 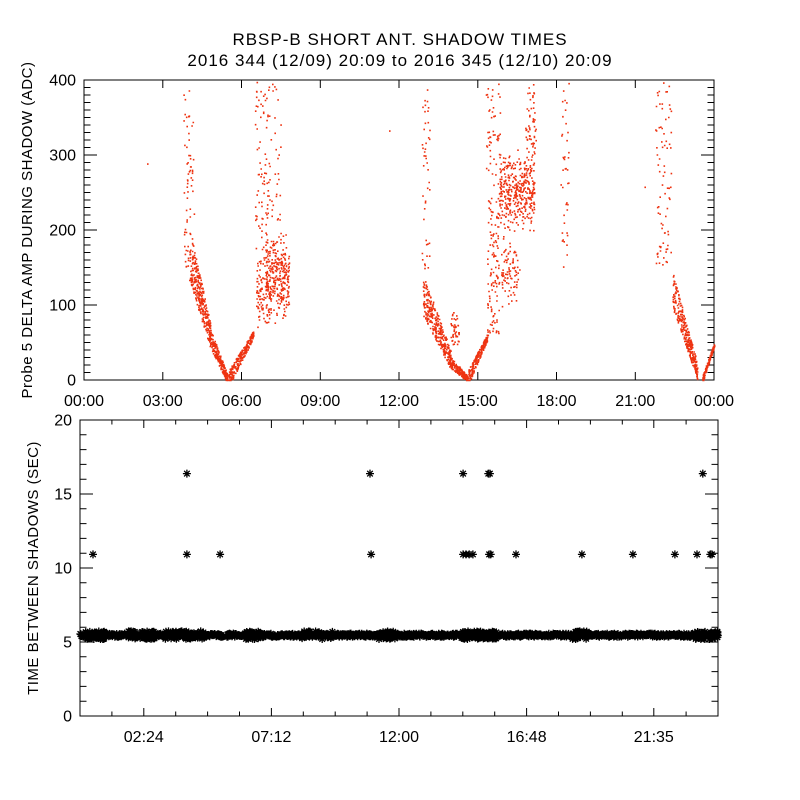 I want to click on x-tick-label: 02:24, so click(x=144, y=737).